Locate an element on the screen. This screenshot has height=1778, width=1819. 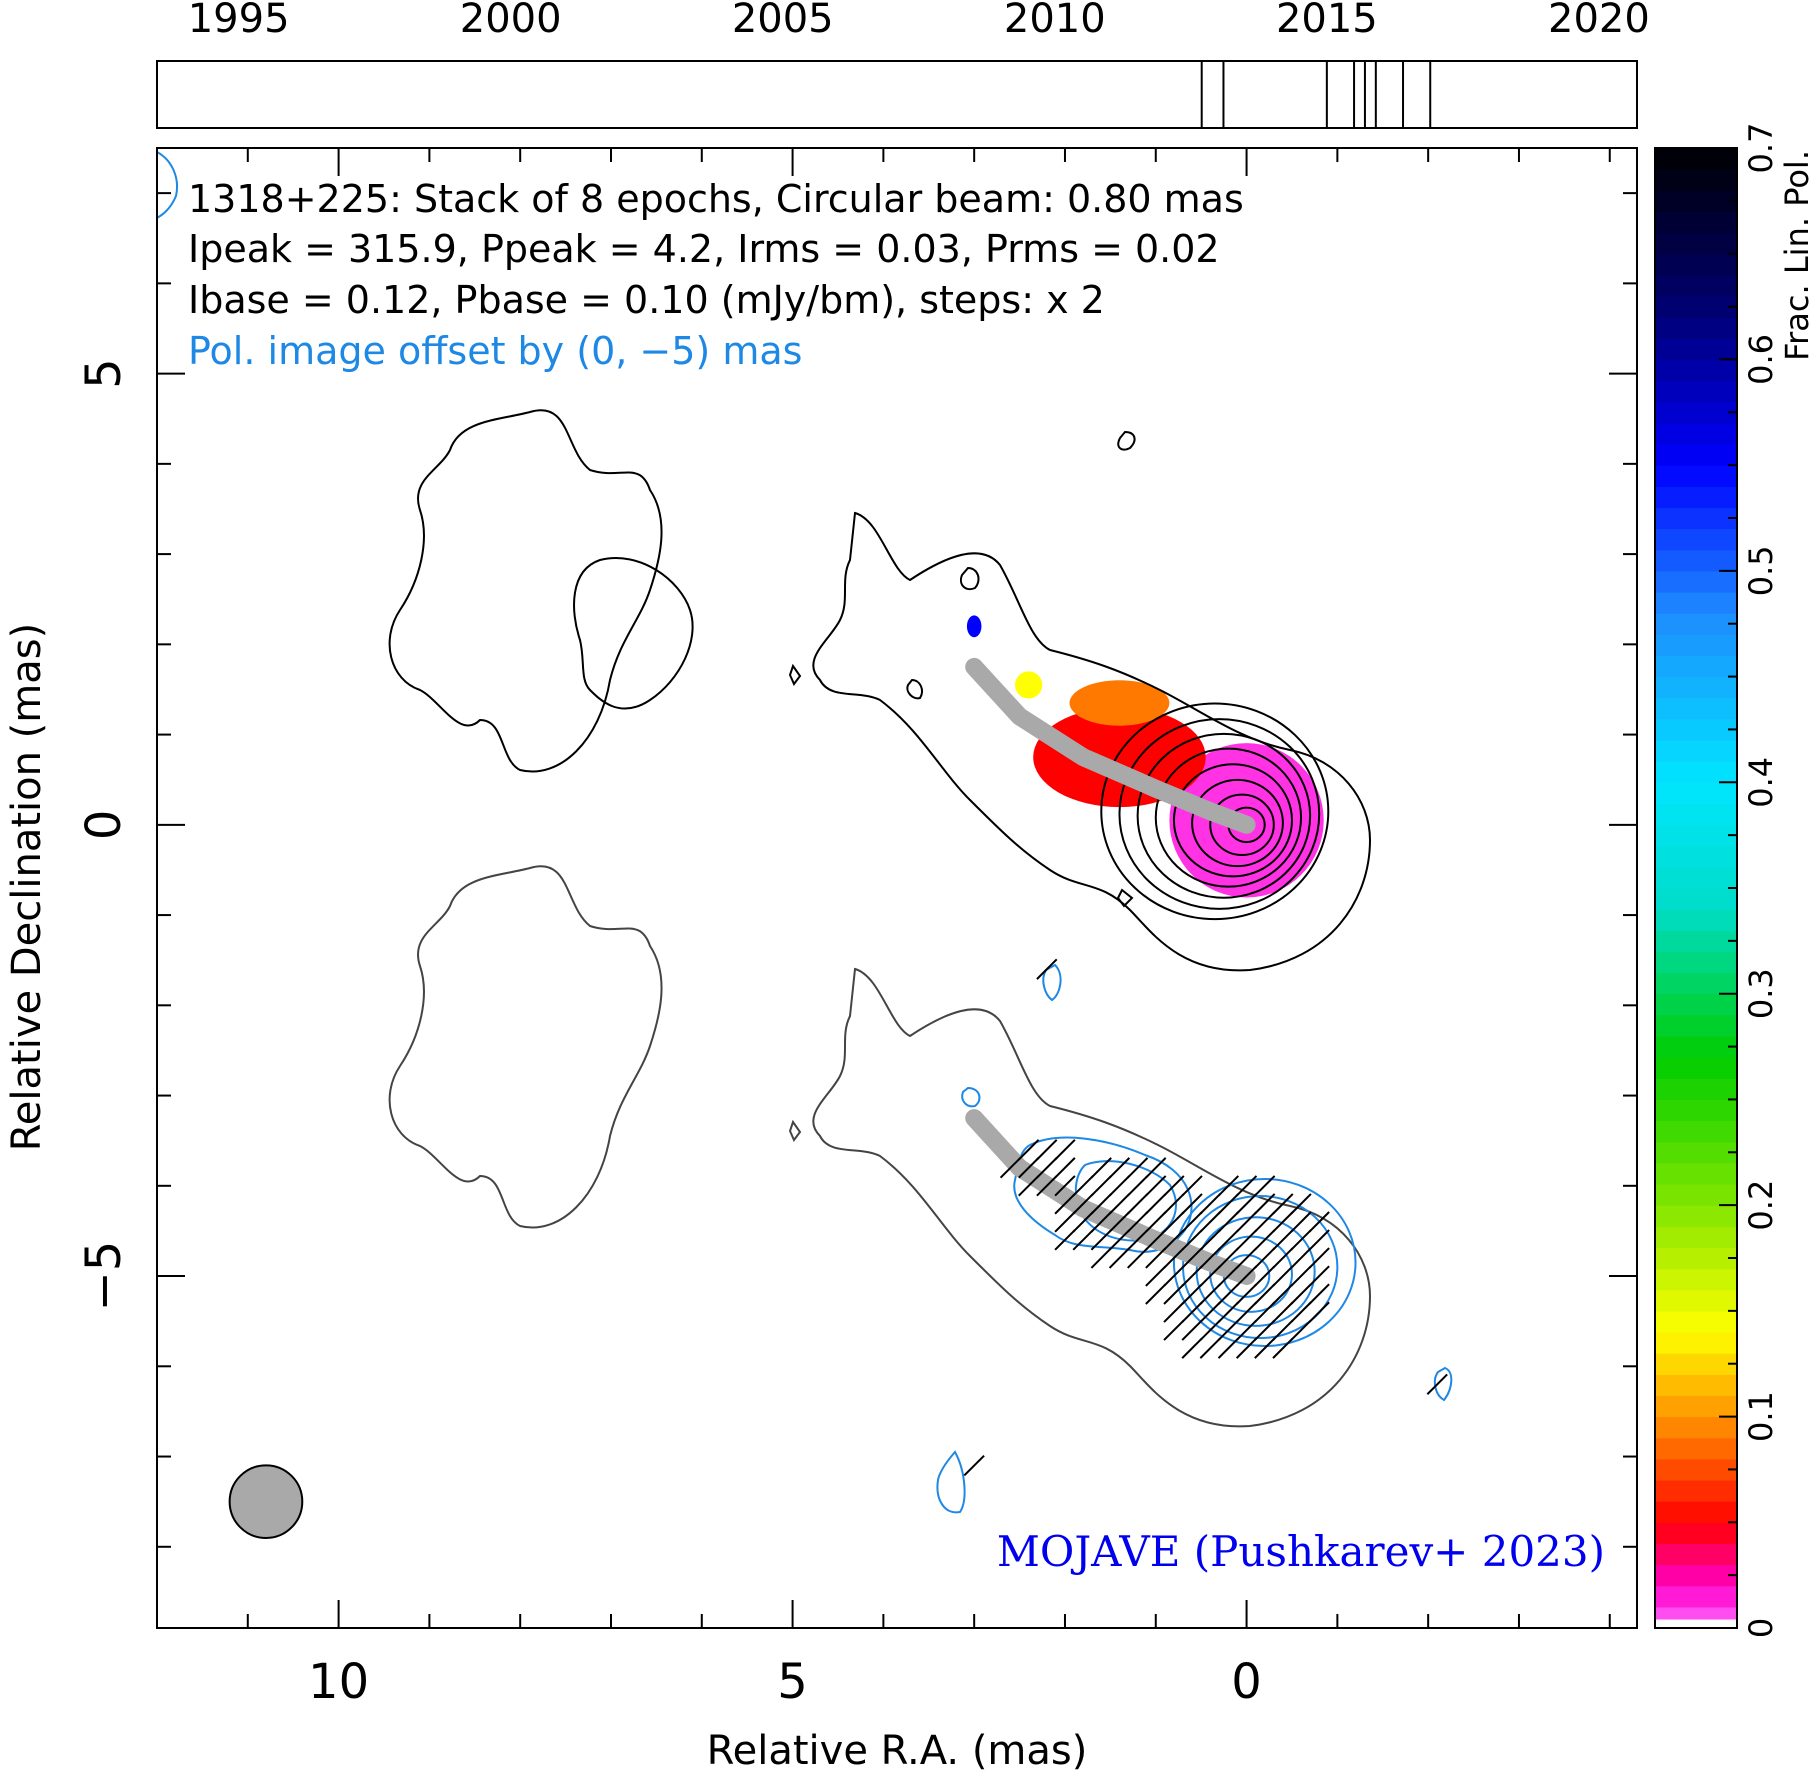
pol-jet-ridge-line is located at coordinates (1110, 1197).